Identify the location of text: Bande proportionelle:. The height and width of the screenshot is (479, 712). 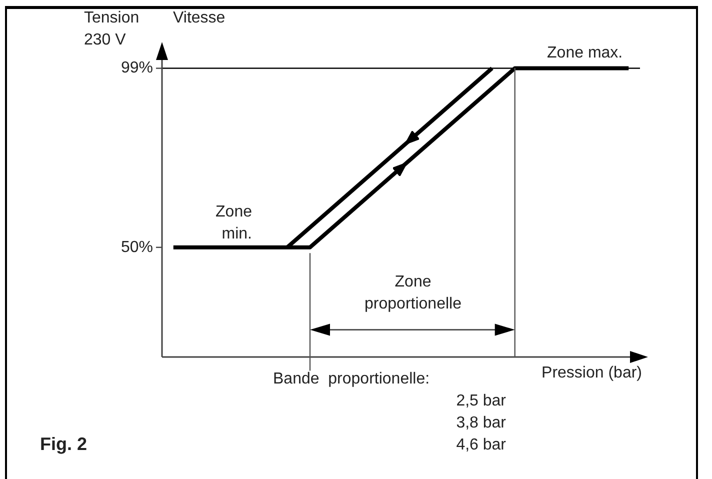
(351, 379).